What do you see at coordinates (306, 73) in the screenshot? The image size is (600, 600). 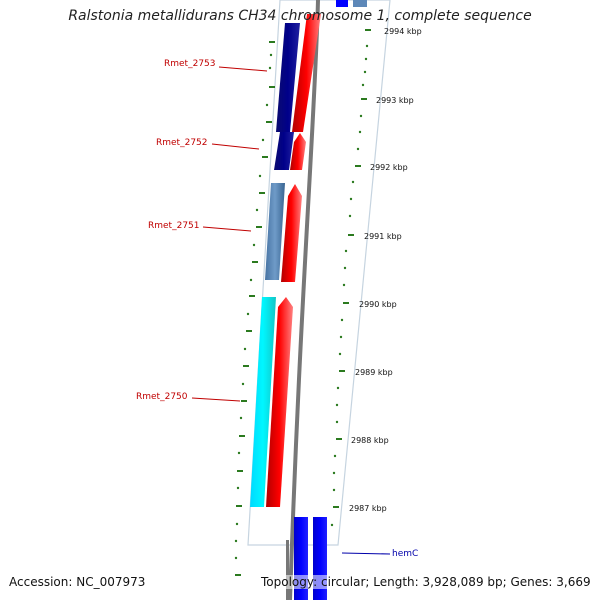 I see `gene-rmet-2753-forward` at bounding box center [306, 73].